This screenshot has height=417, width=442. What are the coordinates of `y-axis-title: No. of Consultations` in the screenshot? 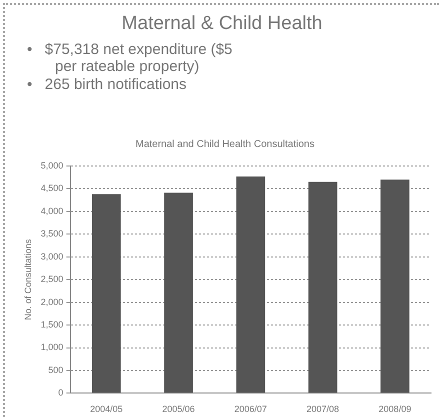 It's located at (27, 279).